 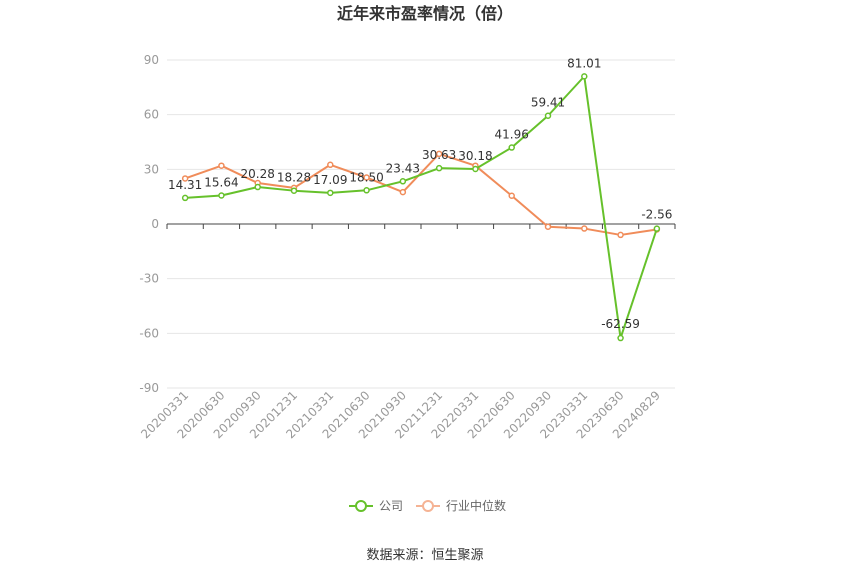 I want to click on data-label: 20.28, so click(x=258, y=174).